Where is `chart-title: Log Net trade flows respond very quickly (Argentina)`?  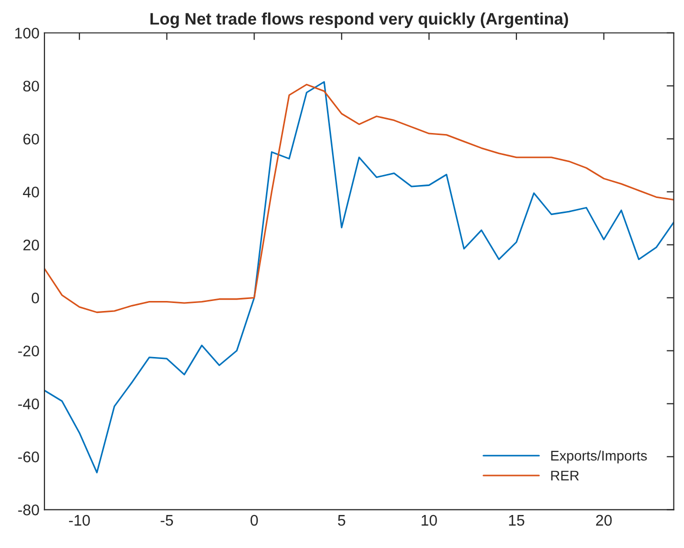 chart-title: Log Net trade flows respond very quickly (Argentina) is located at coordinates (359, 20).